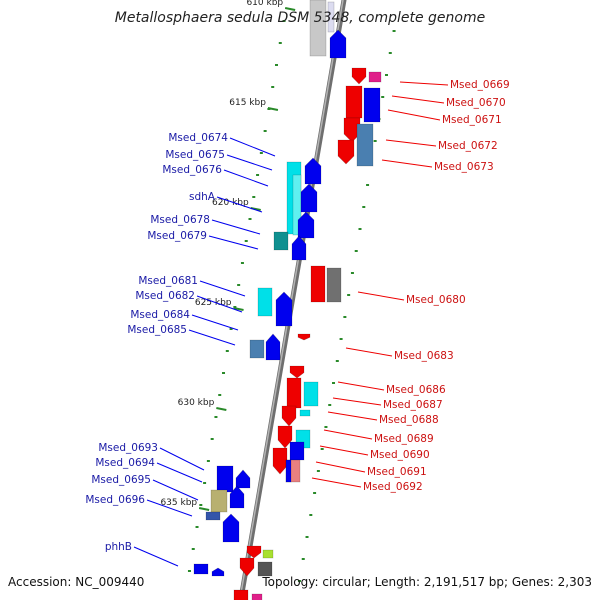 The image size is (600, 600). I want to click on gene-label-left: Msed_0684, so click(160, 315).